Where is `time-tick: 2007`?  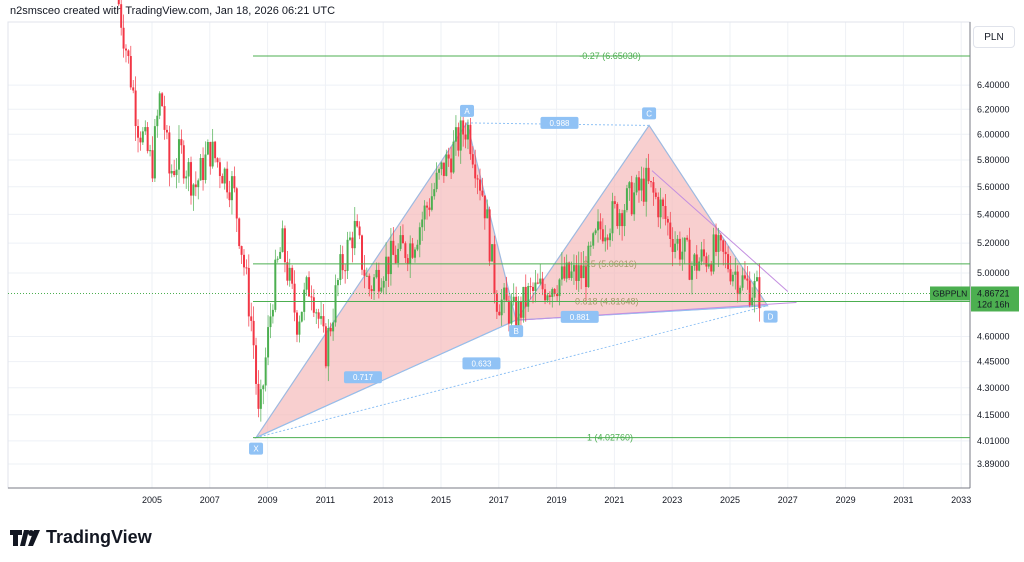 time-tick: 2007 is located at coordinates (210, 500).